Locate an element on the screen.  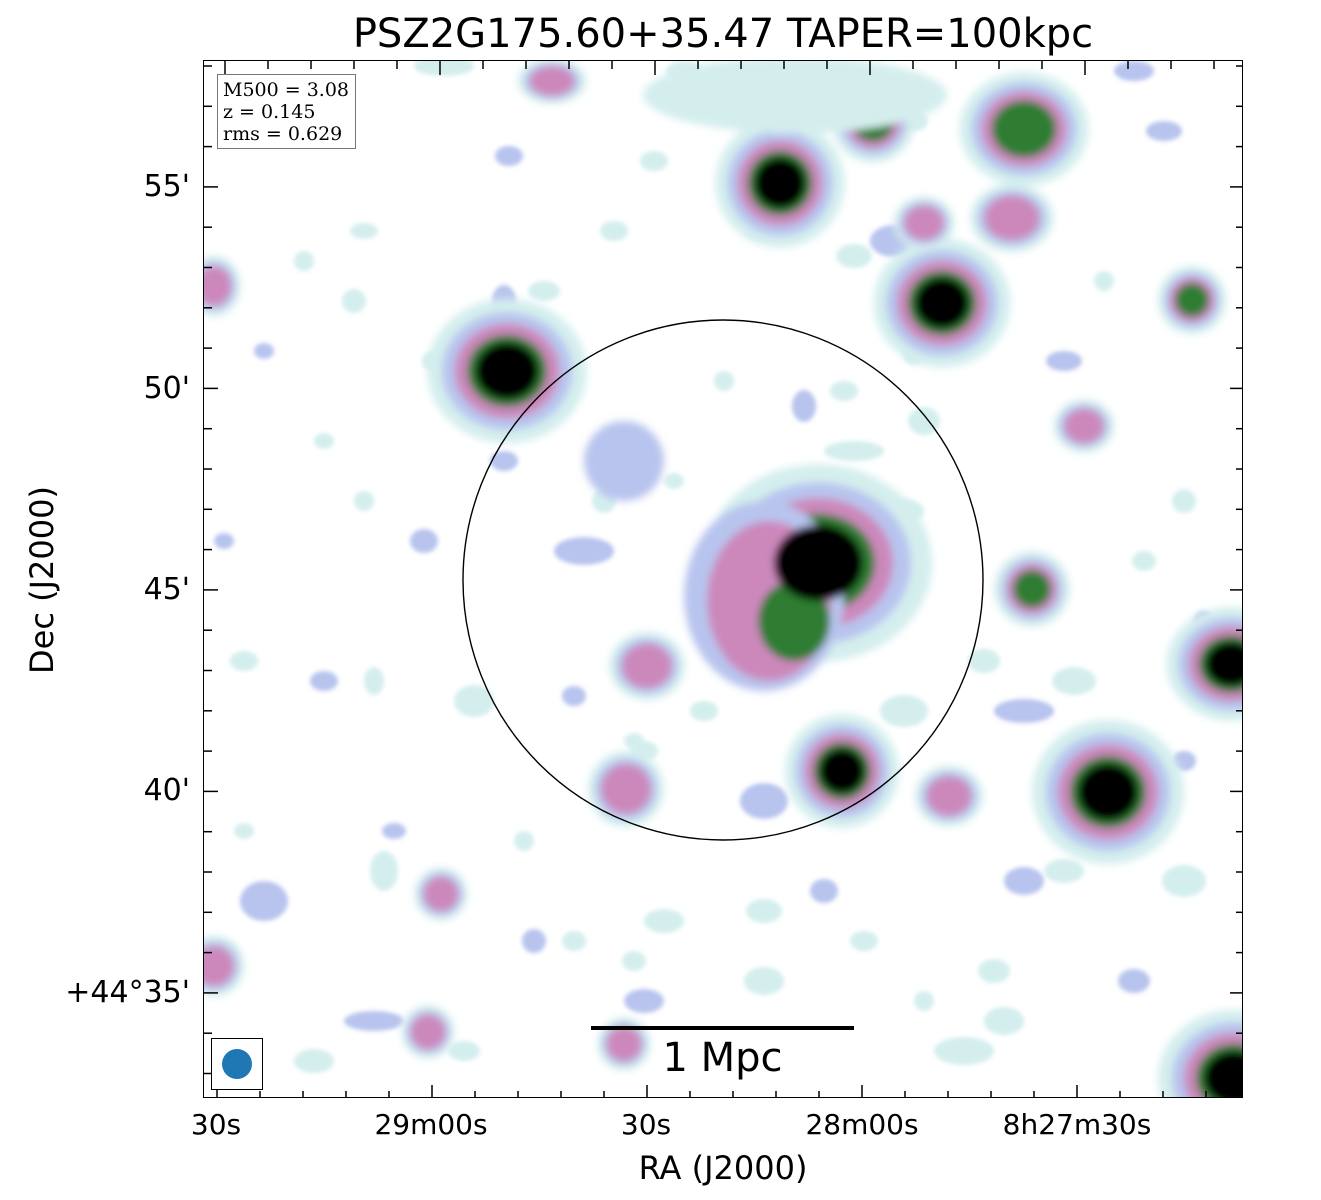
xtick-label: 29m00s is located at coordinates (431, 1124).